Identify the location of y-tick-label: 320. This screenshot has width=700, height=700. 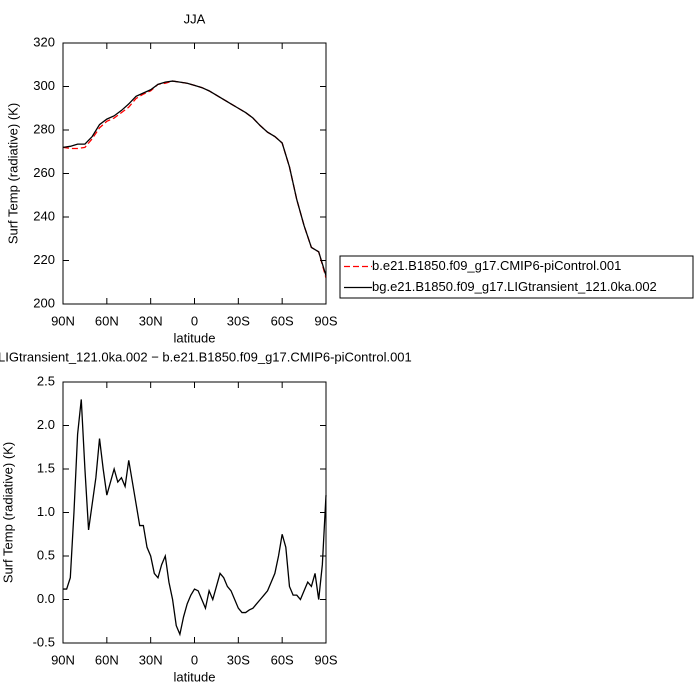
(44, 41).